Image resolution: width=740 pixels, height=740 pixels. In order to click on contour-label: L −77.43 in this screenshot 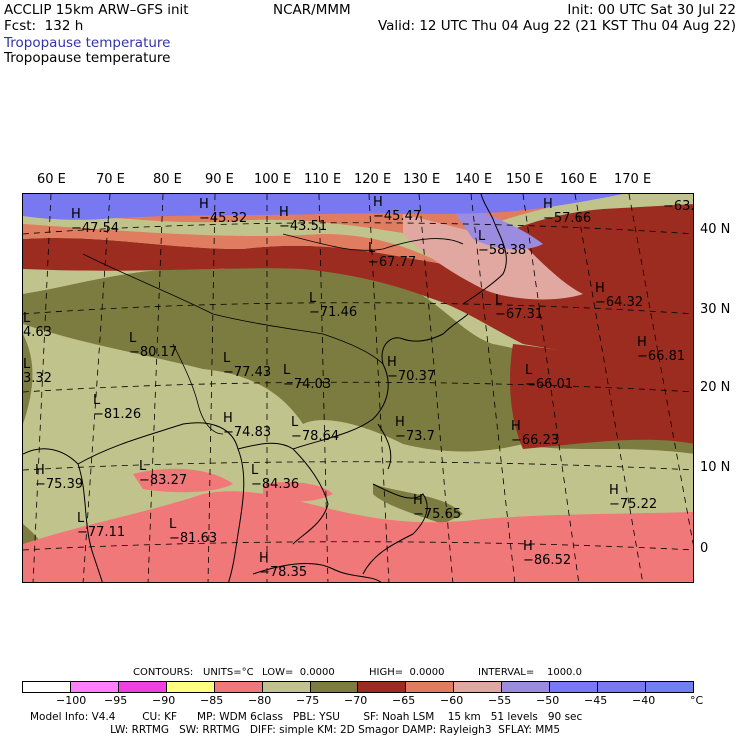, I will do `click(247, 365)`.